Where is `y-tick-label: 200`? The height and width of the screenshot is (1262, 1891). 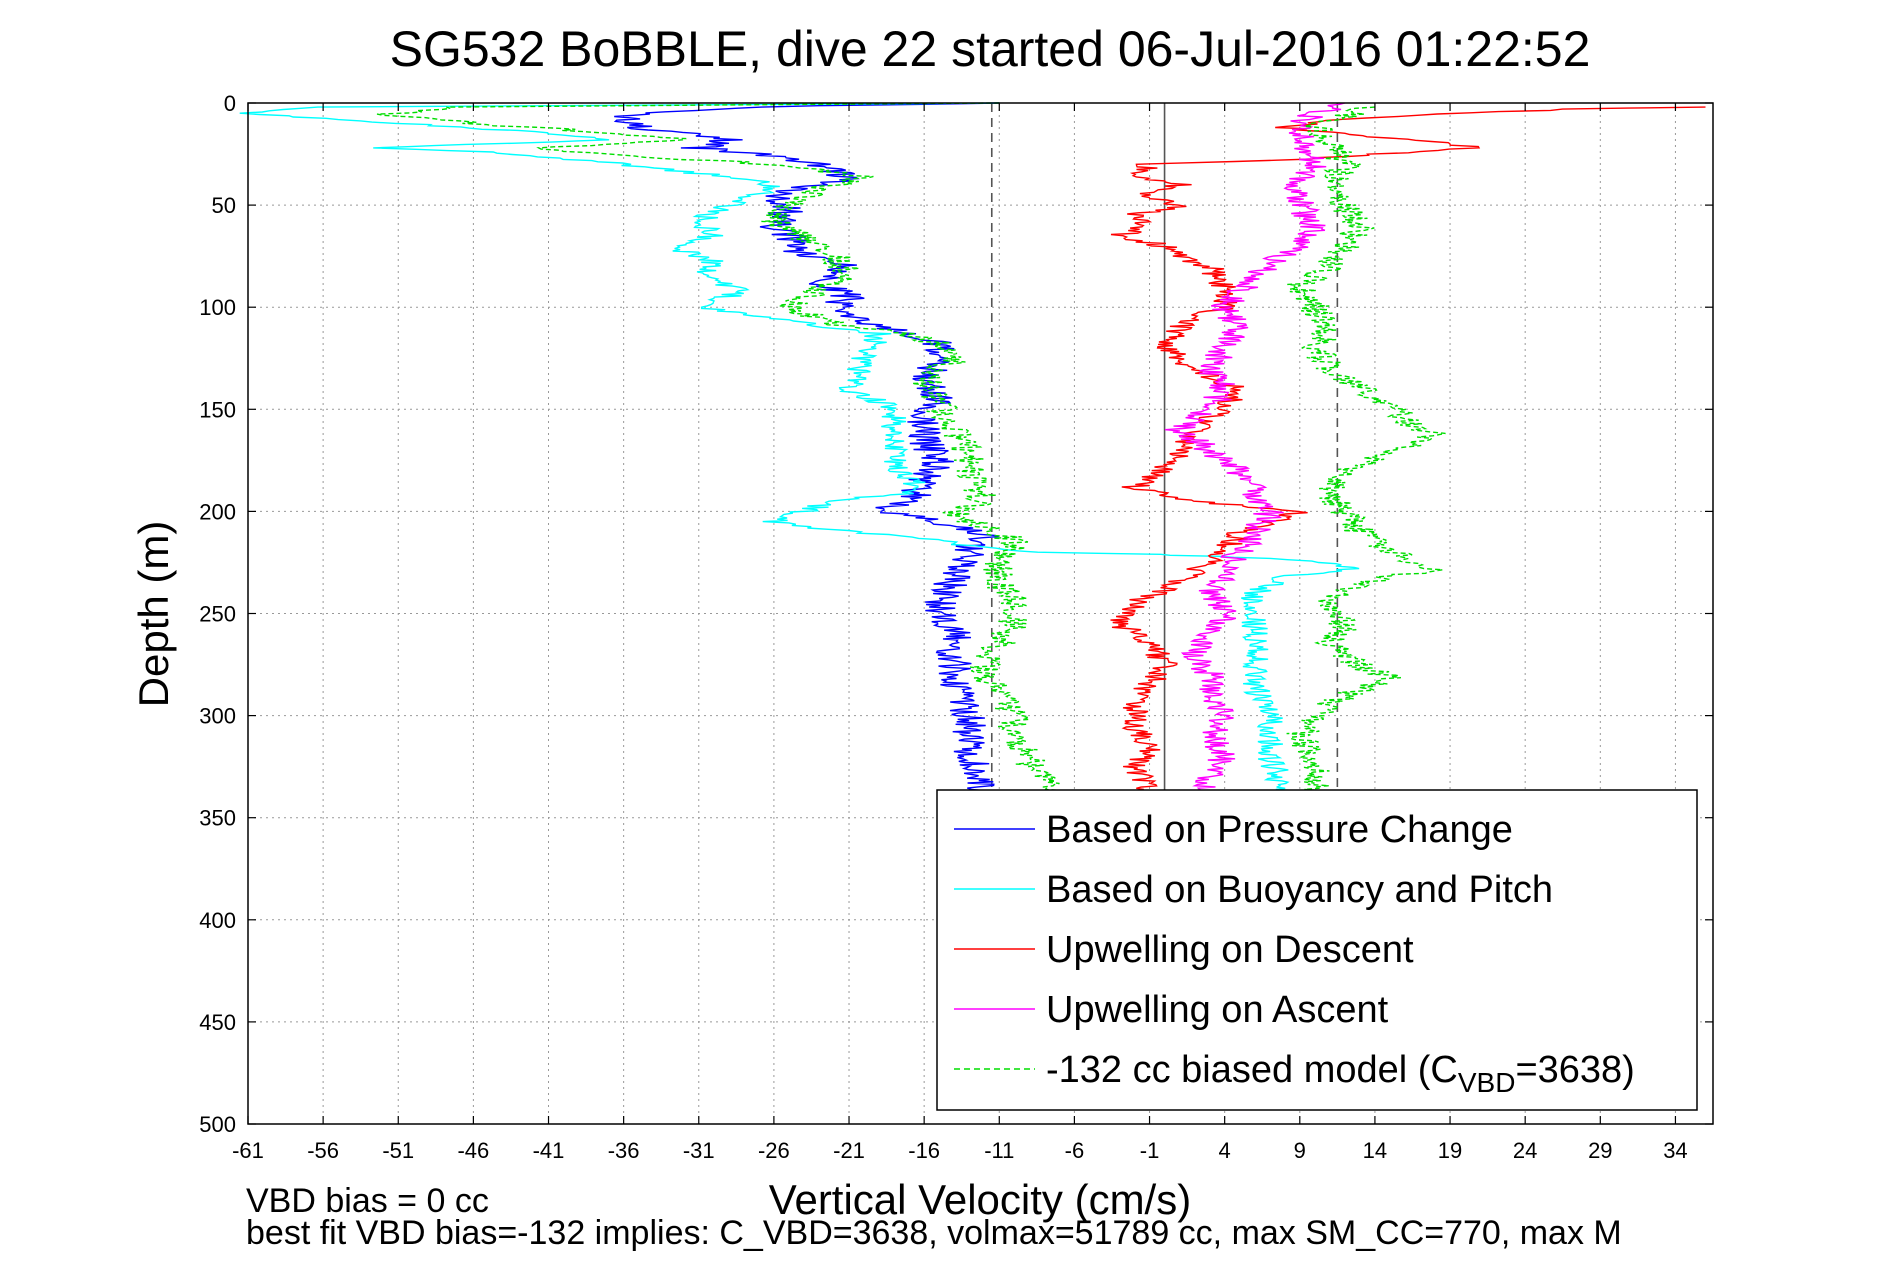
y-tick-label: 200 is located at coordinates (217, 511).